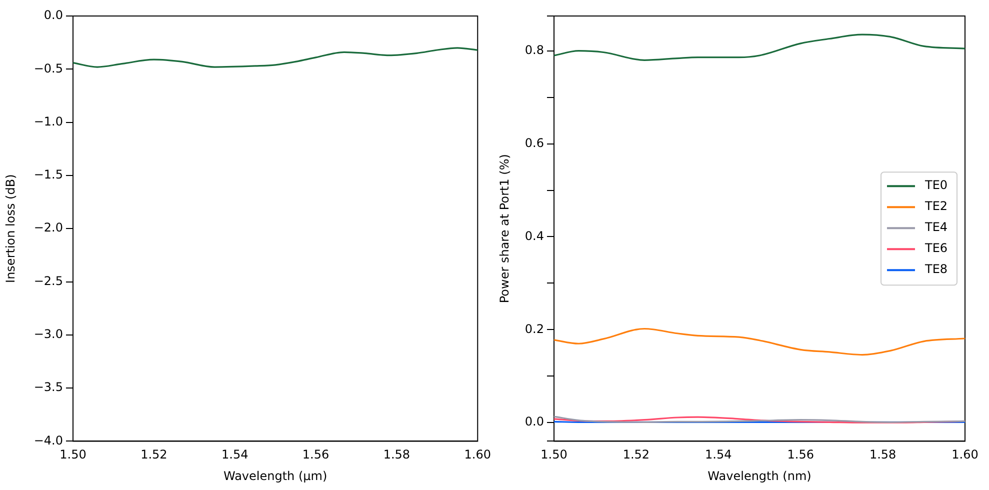 The image size is (989, 490). Describe the element at coordinates (48, 121) in the screenshot. I see `y-tick-label: −1.0` at that location.